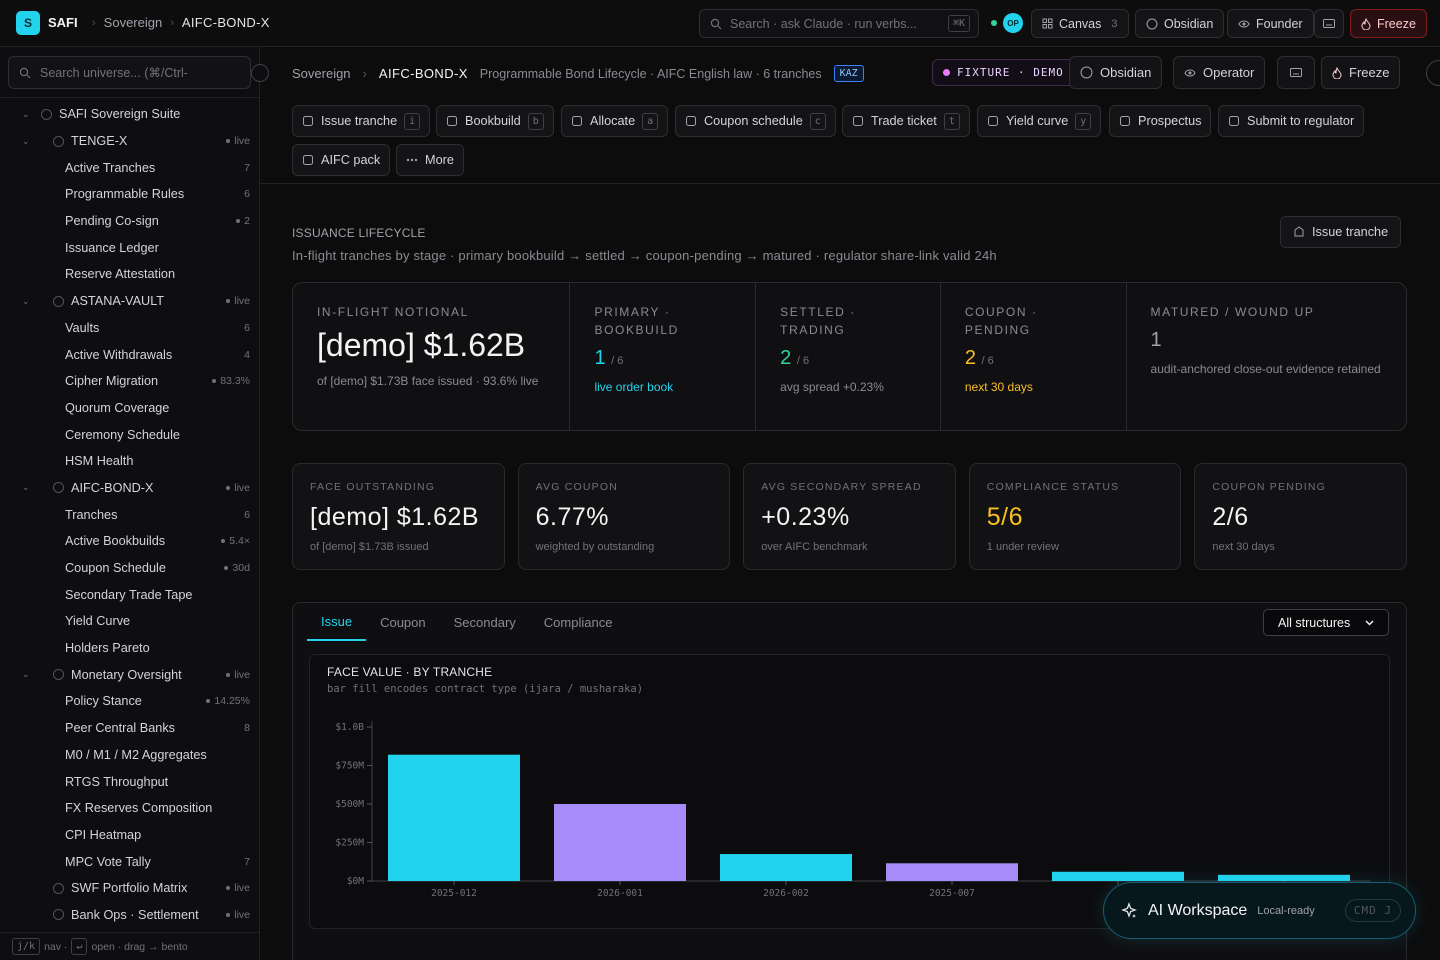 The width and height of the screenshot is (1440, 960). What do you see at coordinates (1170, 121) in the screenshot?
I see `action-label: Prospectus` at bounding box center [1170, 121].